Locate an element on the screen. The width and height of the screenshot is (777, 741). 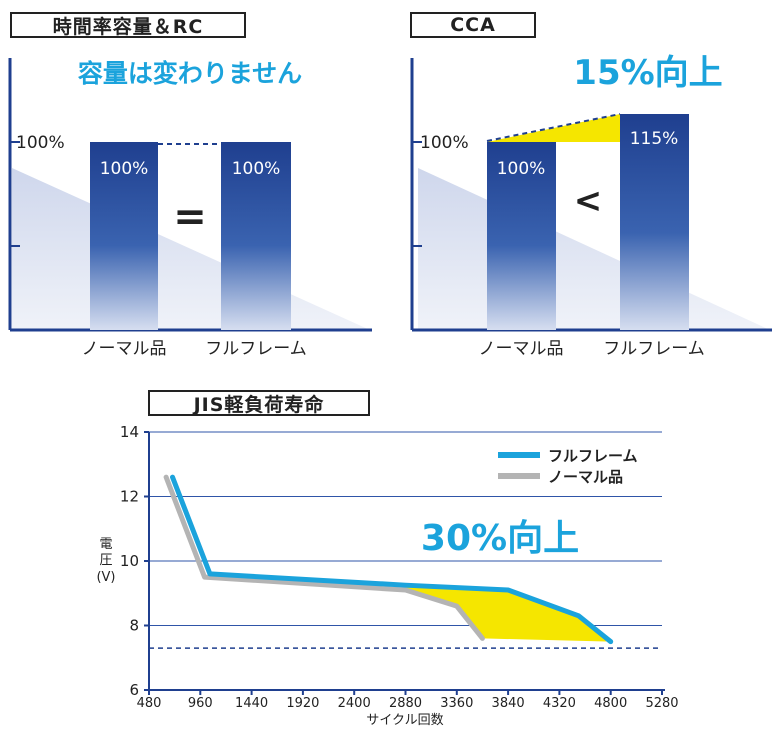
chart3-xtick-label: 1440 is located at coordinates (251, 703).